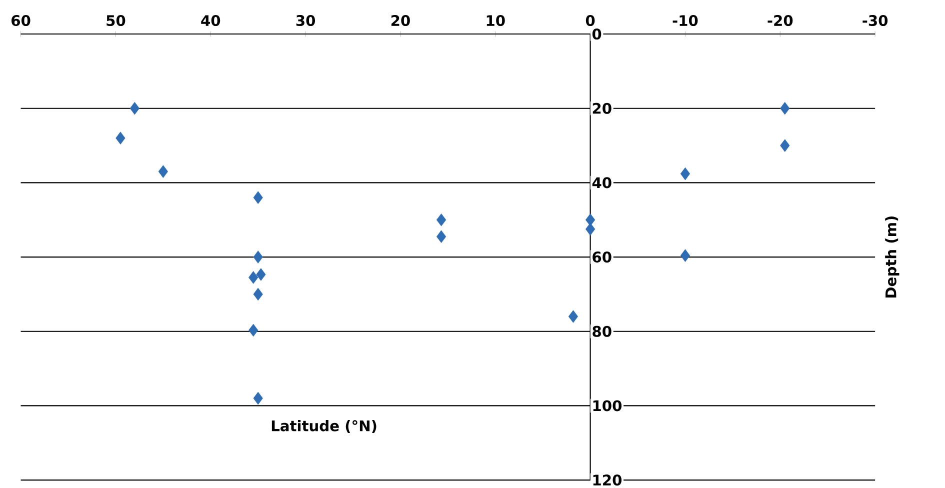  What do you see at coordinates (875, 20) in the screenshot?
I see `x-tick-label: -30` at bounding box center [875, 20].